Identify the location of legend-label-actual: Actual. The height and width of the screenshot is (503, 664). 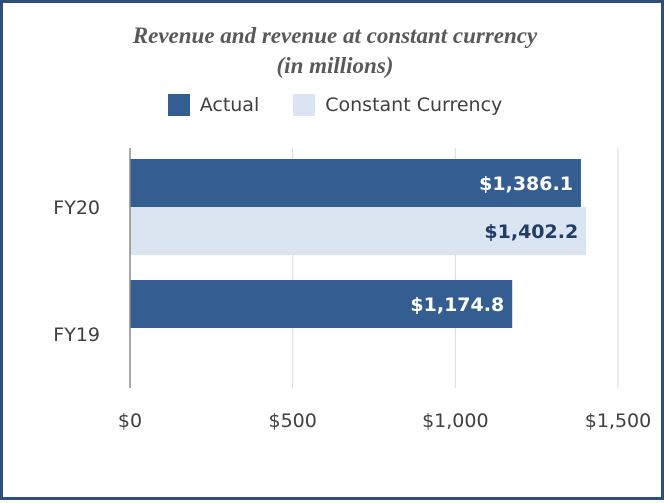
(229, 105).